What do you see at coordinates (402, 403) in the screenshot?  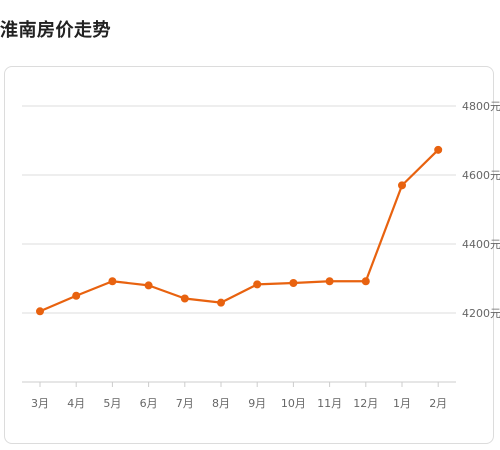 I see `x-tick-label: 1月` at bounding box center [402, 403].